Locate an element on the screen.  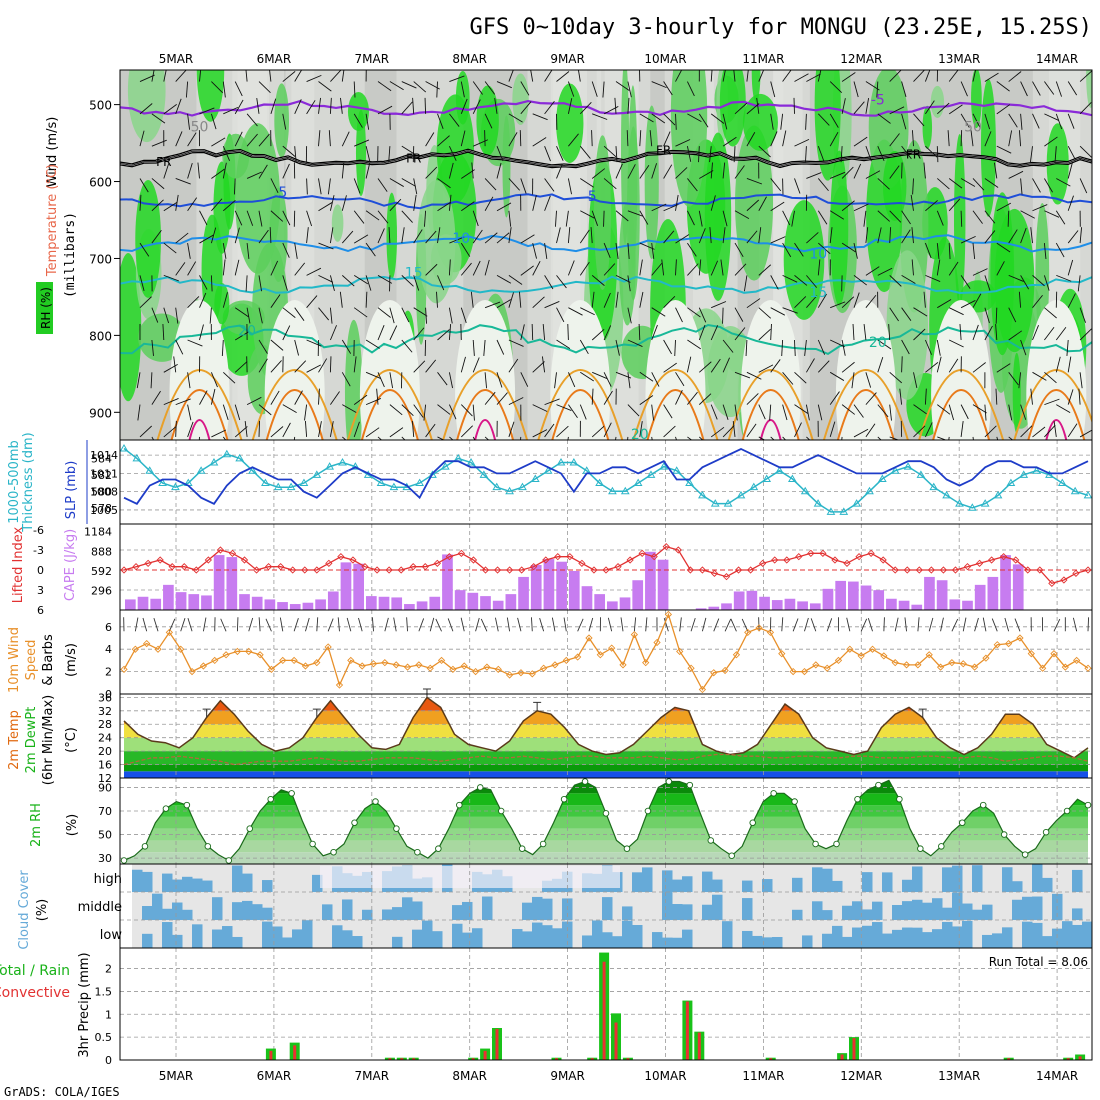
top-time-label: 6MAR is located at coordinates (274, 59).